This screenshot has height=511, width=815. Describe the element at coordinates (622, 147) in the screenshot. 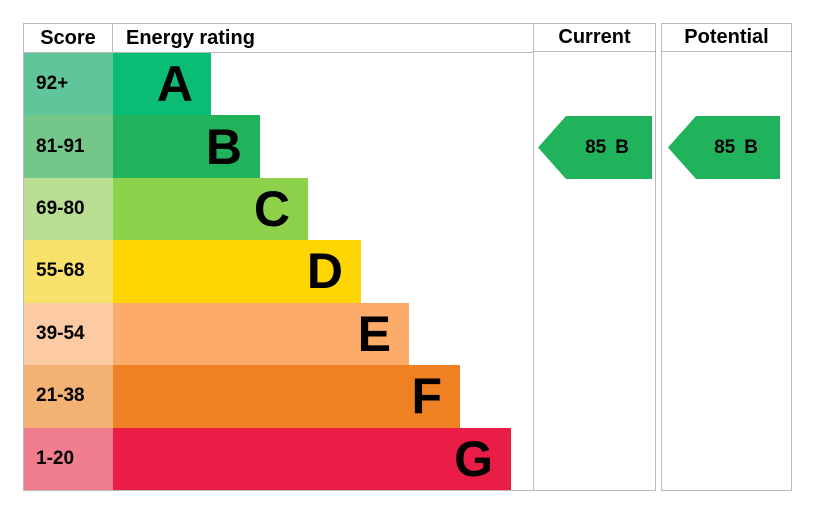

I see `current-band-letter: B` at that location.